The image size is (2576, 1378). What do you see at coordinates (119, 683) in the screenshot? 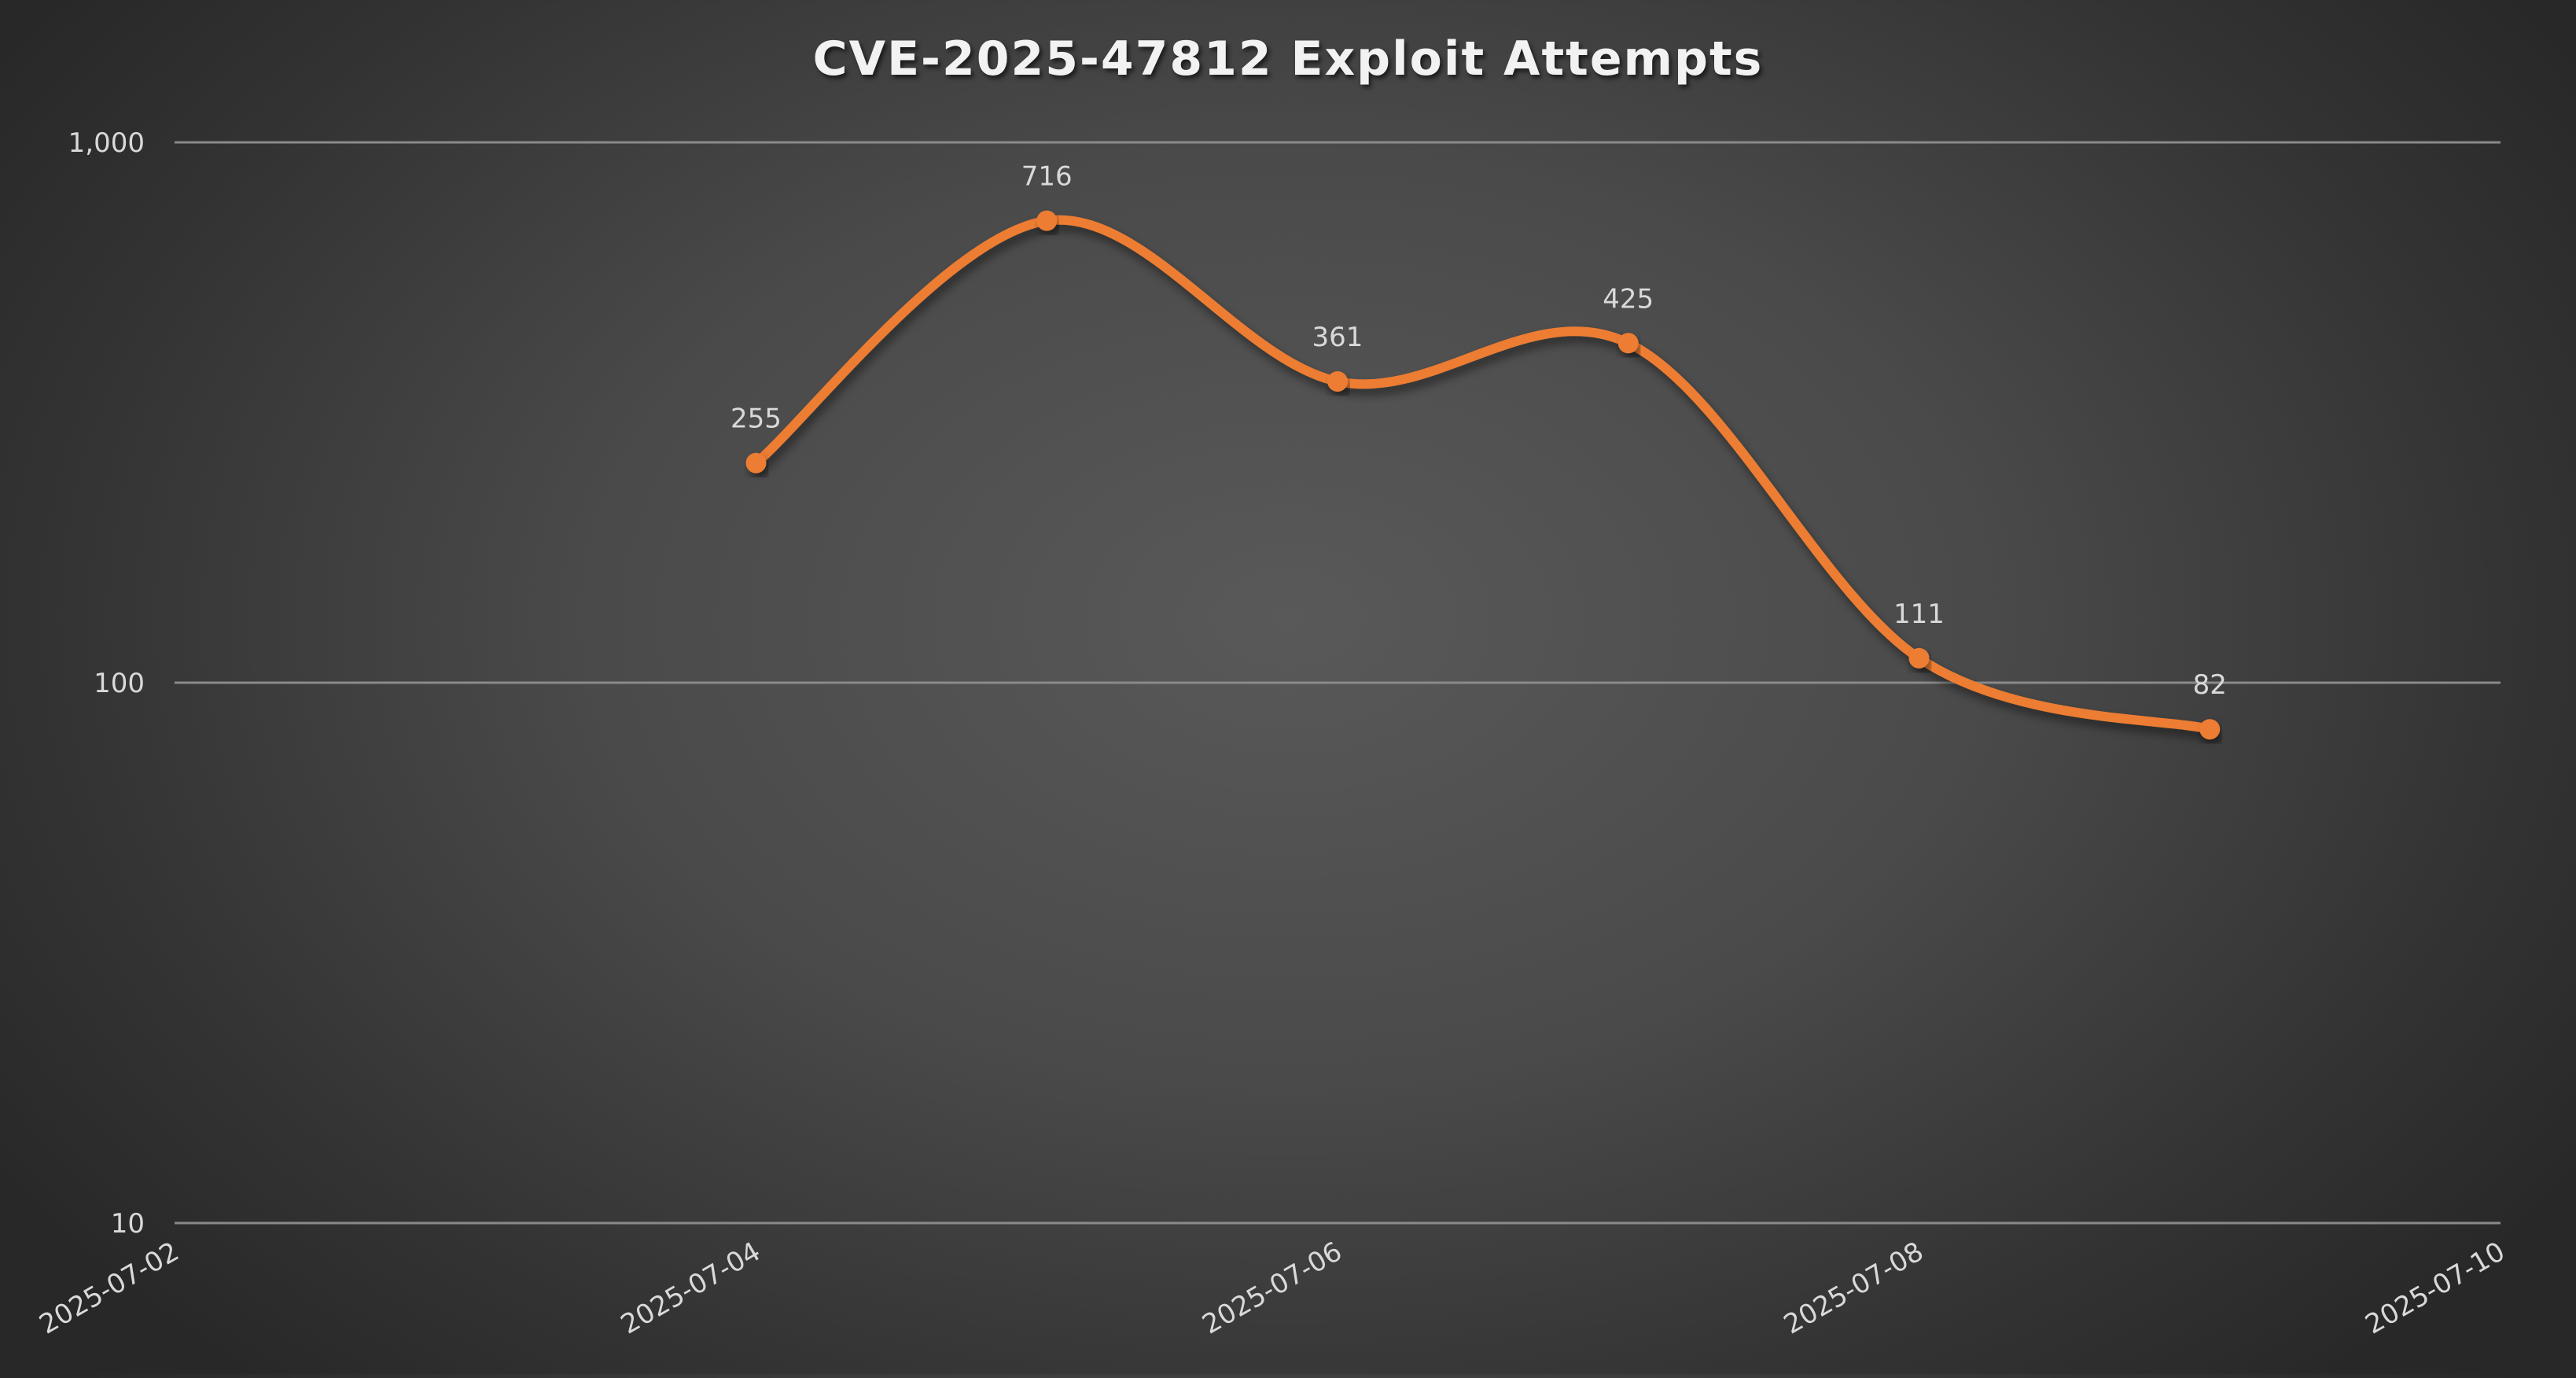
I see `y-tick-label: 100` at bounding box center [119, 683].